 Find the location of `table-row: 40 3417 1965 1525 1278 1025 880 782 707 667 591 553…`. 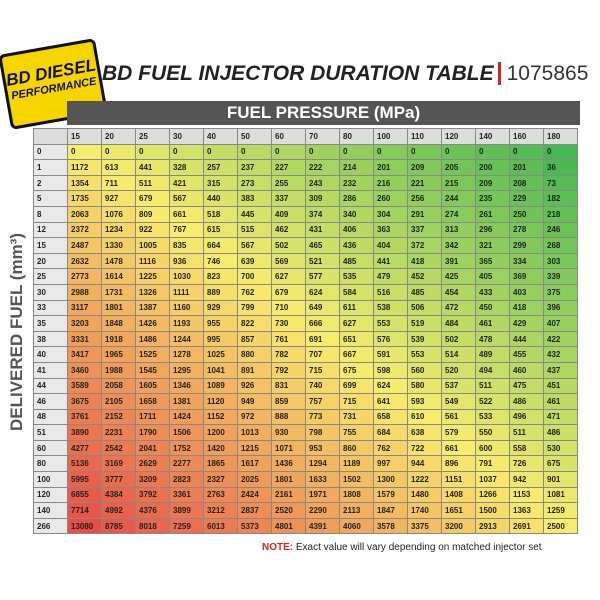

table-row: 40 3417 1965 1525 1278 1025 880 782 707 667 591 553… is located at coordinates (305, 354).